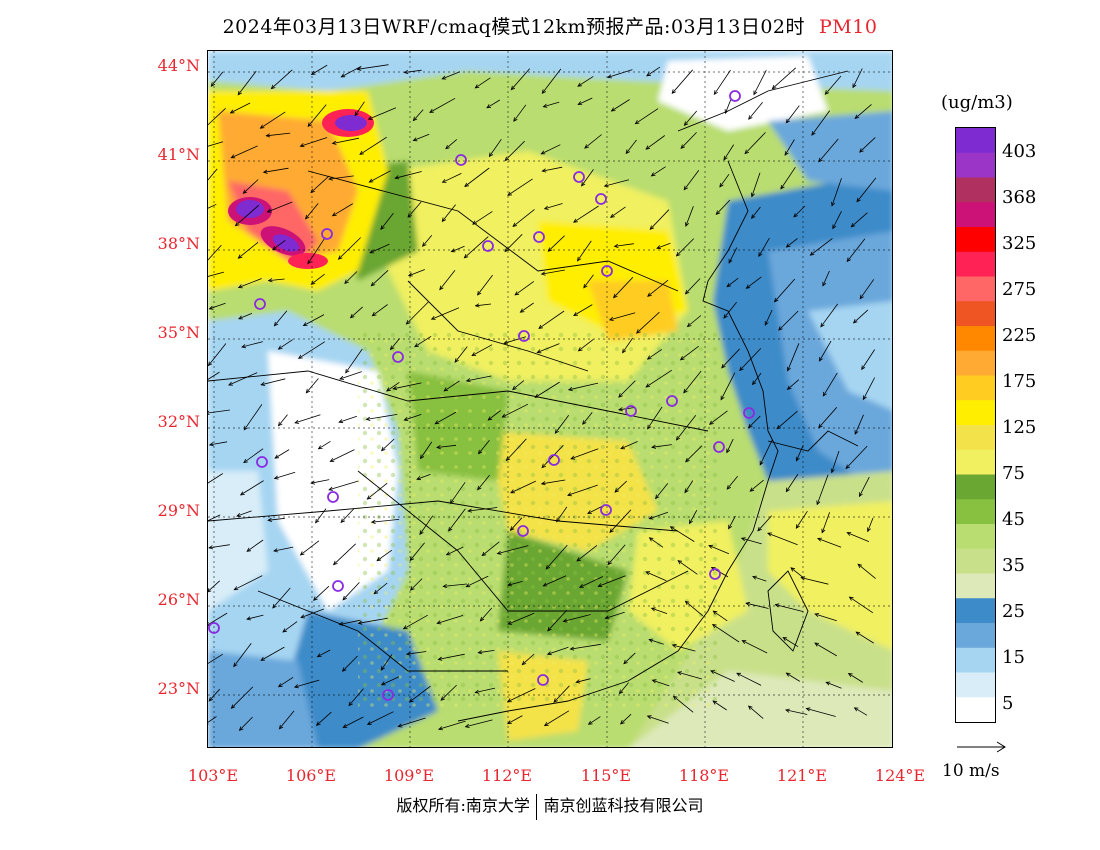 This screenshot has height=850, width=1100. Describe the element at coordinates (977, 102) in the screenshot. I see `legend-unit: (ug/m3)` at that location.